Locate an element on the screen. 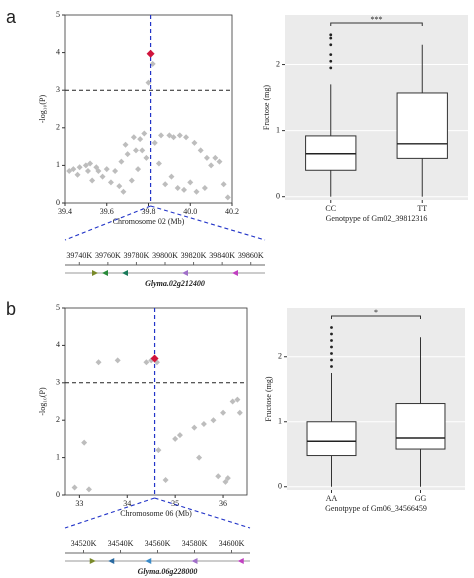 Image resolution: width=474 pixels, height=578 pixels. x-tick-label: 39.4 is located at coordinates (65, 211).